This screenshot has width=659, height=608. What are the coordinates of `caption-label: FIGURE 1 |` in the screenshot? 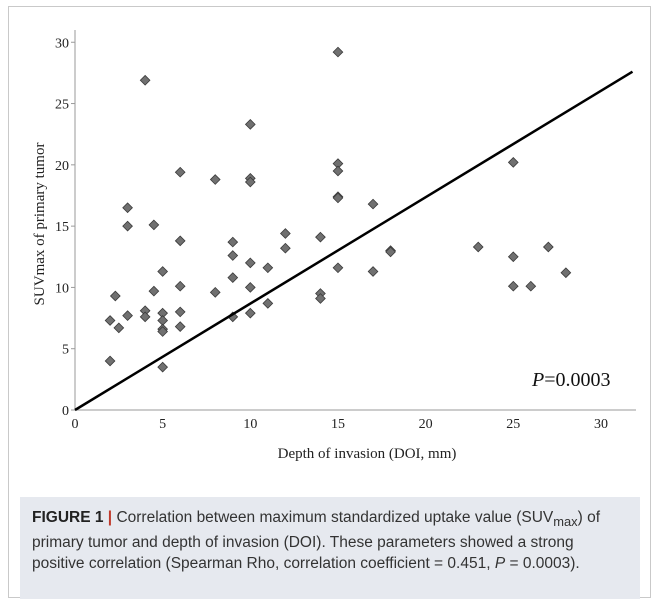 It's located at (72, 517).